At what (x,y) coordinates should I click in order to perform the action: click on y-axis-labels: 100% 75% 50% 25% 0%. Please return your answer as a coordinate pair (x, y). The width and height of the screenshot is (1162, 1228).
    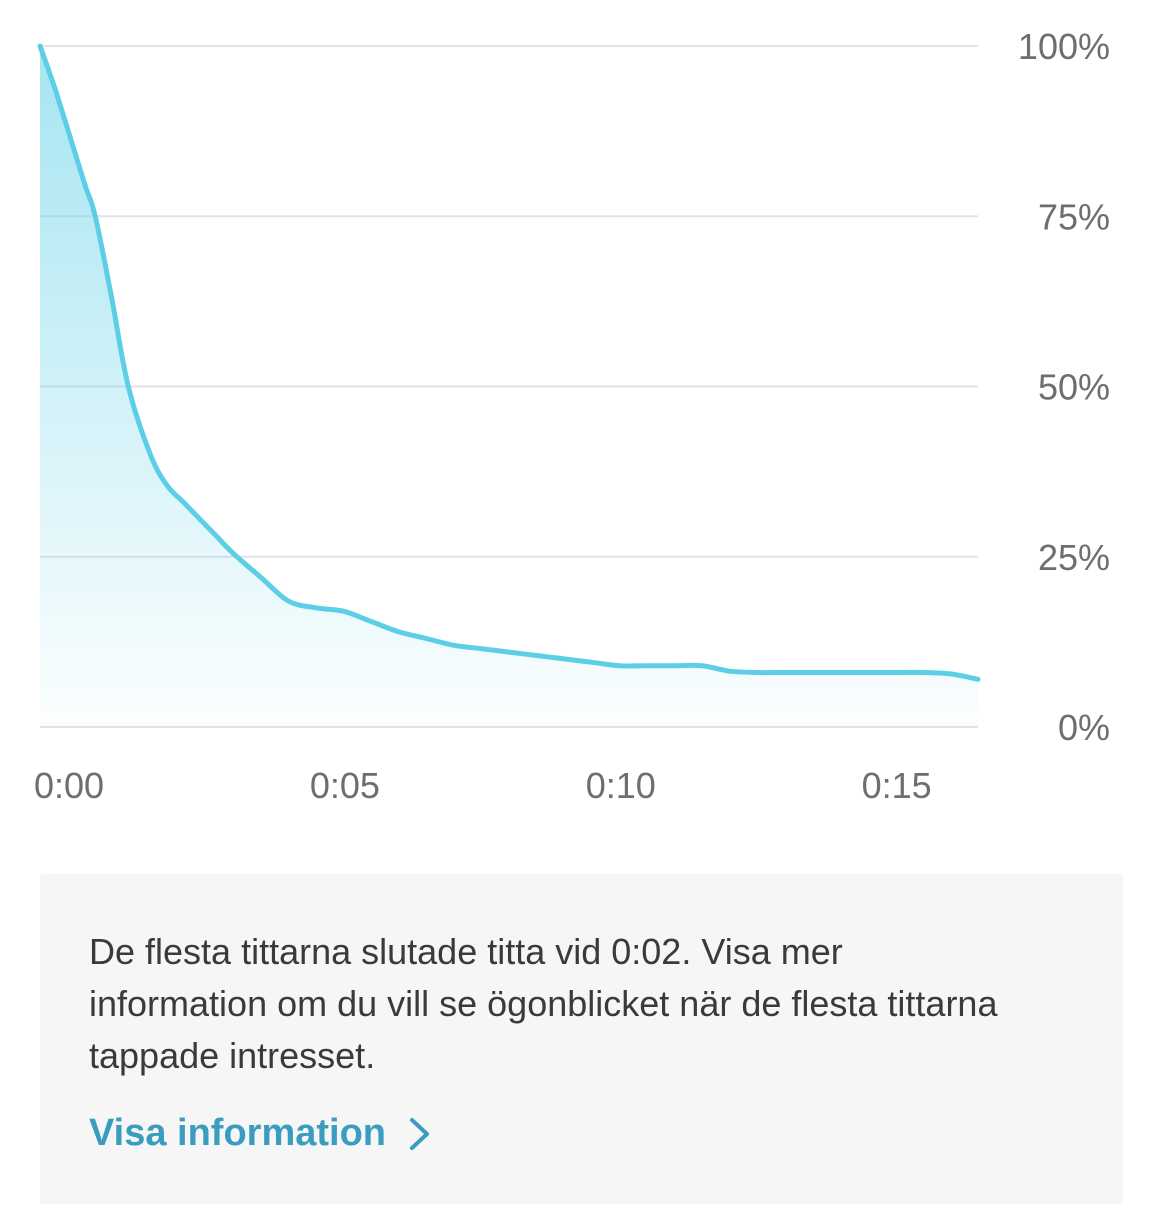
    Looking at the image, I should click on (1064, 387).